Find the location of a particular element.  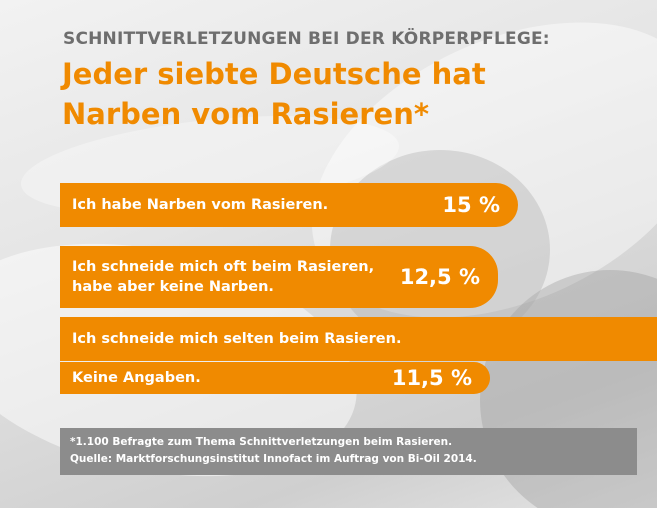

headline-line-2: Narben vom Rasieren* is located at coordinates (246, 114).